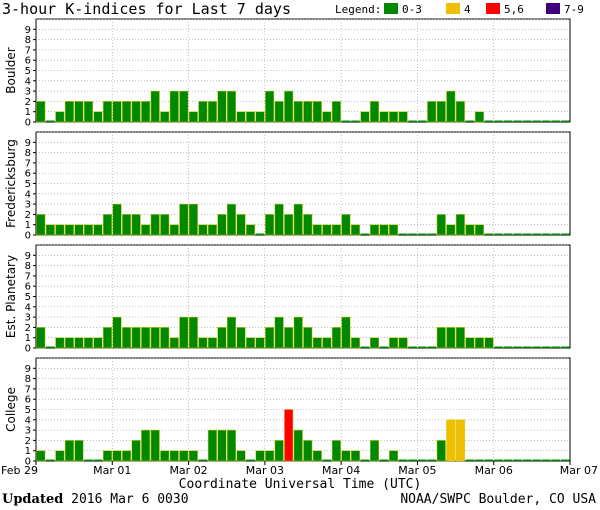 The height and width of the screenshot is (510, 600). What do you see at coordinates (579, 470) in the screenshot?
I see `x-tick-label: Mar 07` at bounding box center [579, 470].